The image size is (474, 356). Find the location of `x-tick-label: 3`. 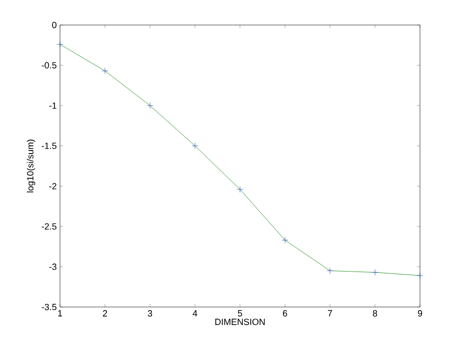

x-tick-label: 3 is located at coordinates (150, 313).